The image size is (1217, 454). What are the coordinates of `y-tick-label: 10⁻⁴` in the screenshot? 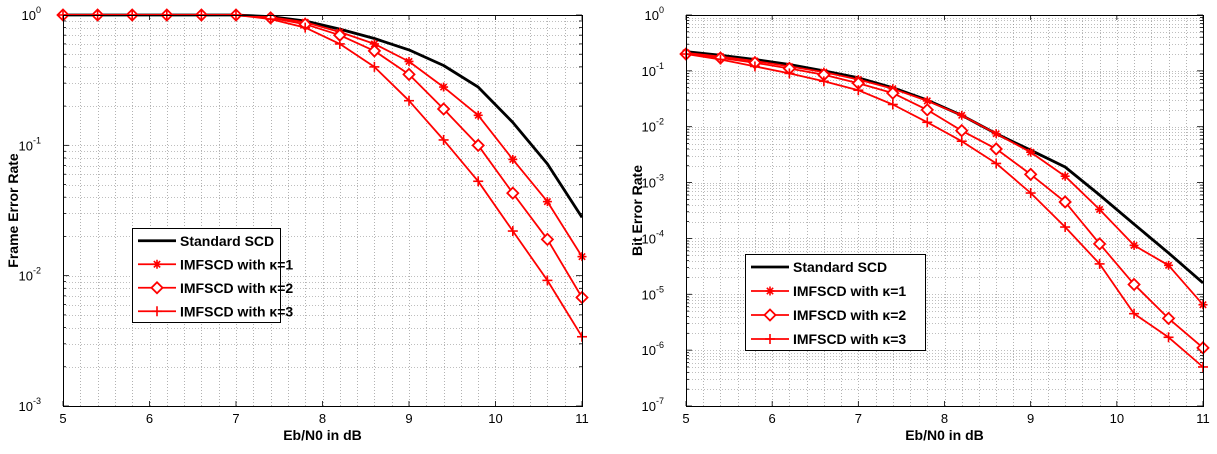 It's located at (653, 237).